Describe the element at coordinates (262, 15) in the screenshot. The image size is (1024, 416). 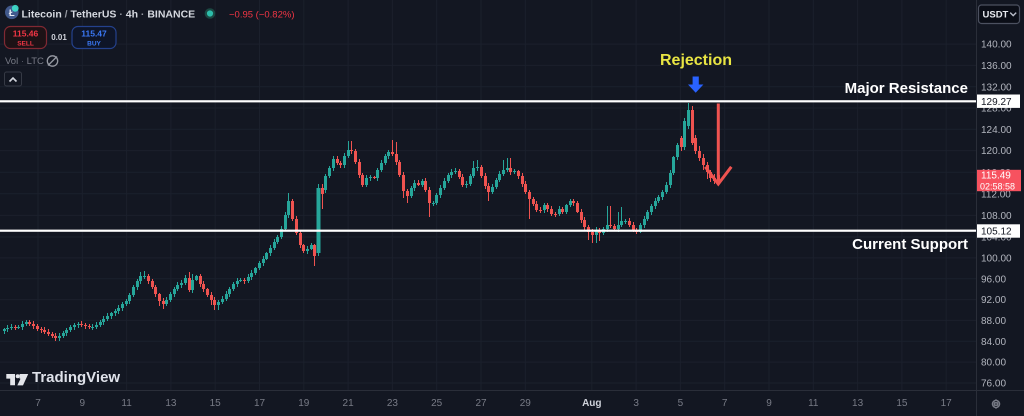
I see `svg-text: −0.95 (−0.82%)` at that location.